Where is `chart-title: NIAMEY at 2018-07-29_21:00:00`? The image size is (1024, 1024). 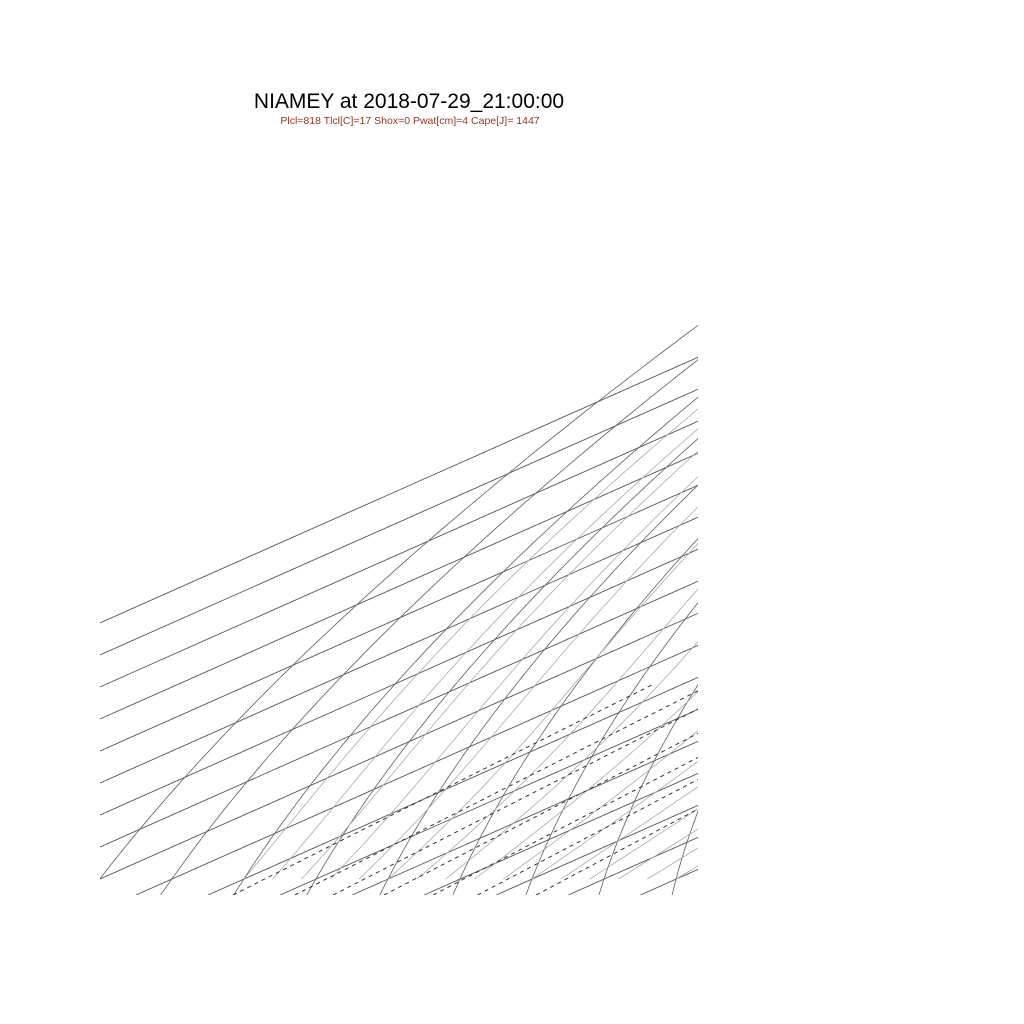
chart-title: NIAMEY at 2018-07-29_21:00:00 is located at coordinates (409, 101).